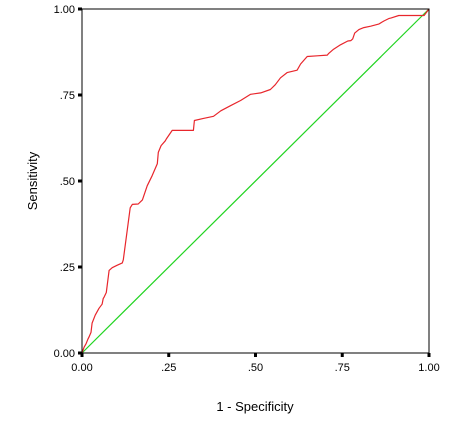  What do you see at coordinates (67, 268) in the screenshot?
I see `y-tick-label: .25` at bounding box center [67, 268].